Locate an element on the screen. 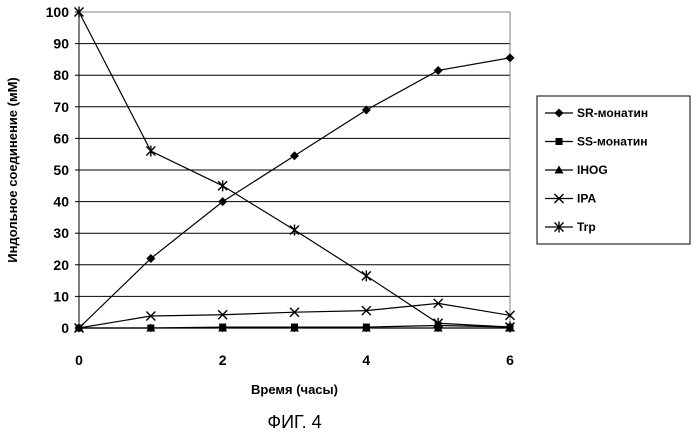 This screenshot has height=435, width=699. y-tick-label-40: 40 is located at coordinates (61, 202).